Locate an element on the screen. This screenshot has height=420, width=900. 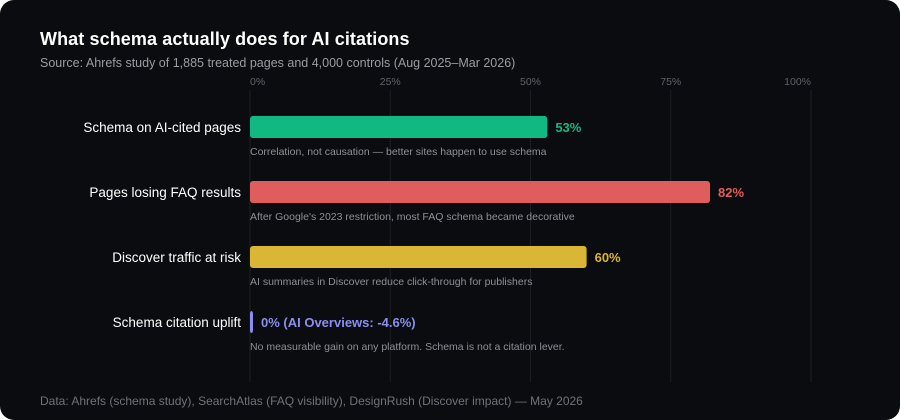
value-label: 53% is located at coordinates (568, 127).